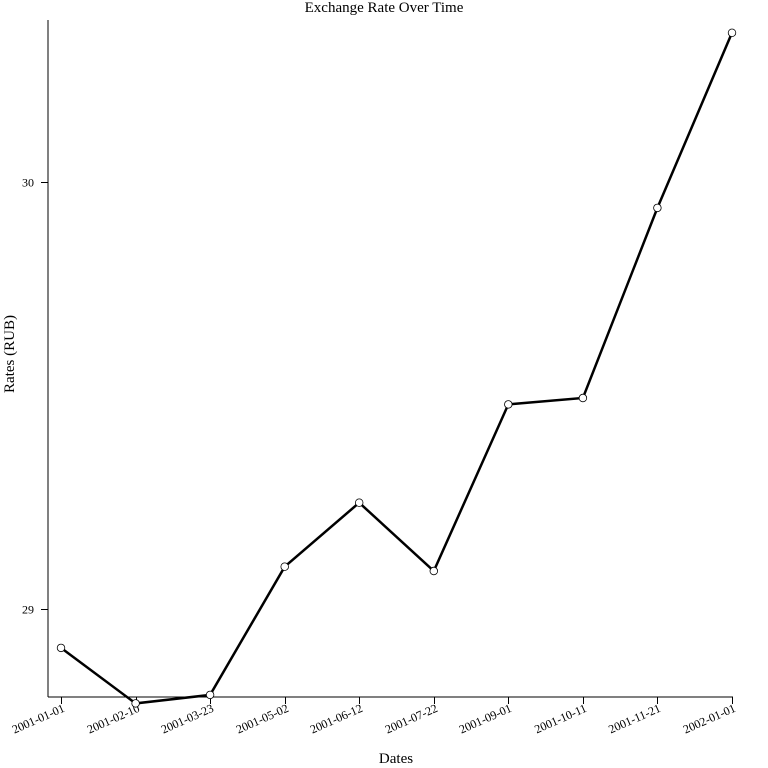  I want to click on y-tick-label: 30, so click(28, 183).